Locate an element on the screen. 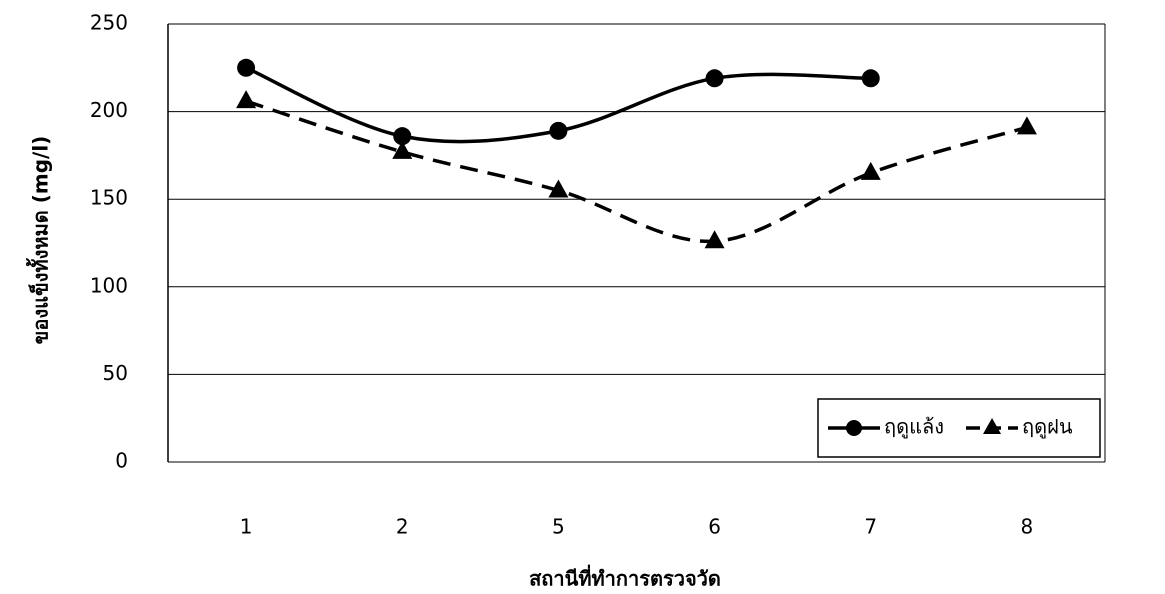  y-tick-label: 0 is located at coordinates (121, 461).